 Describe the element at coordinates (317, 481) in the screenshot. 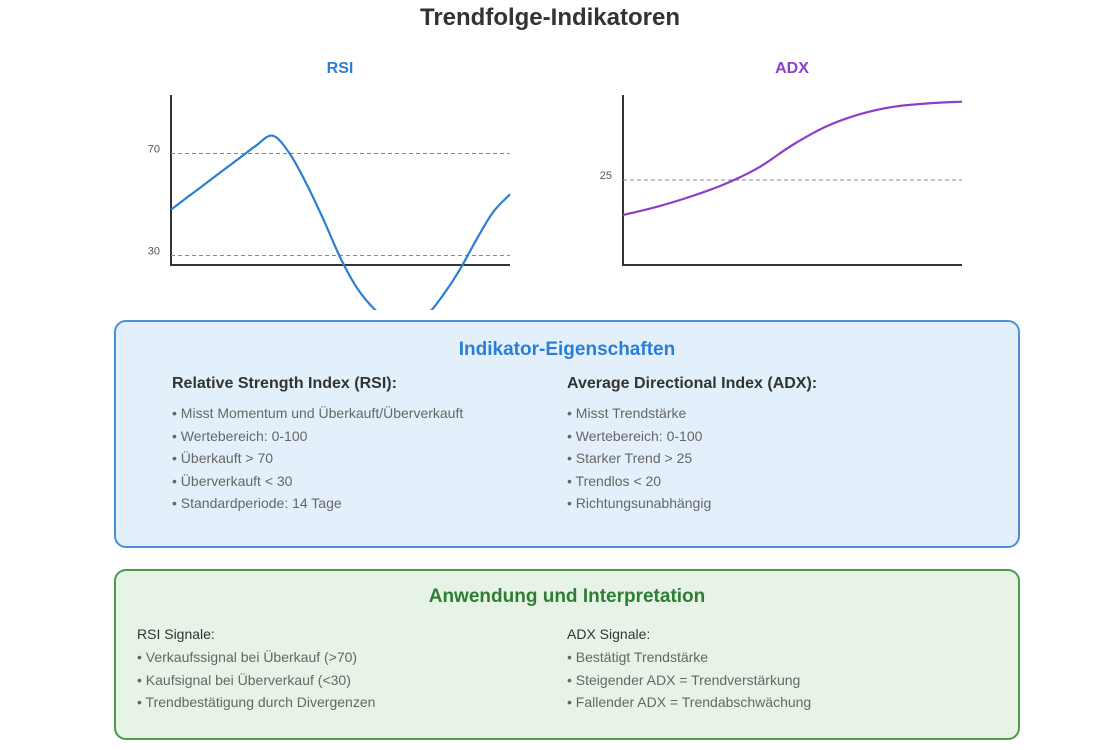

I see `list-item: Überverkauft < 30` at that location.